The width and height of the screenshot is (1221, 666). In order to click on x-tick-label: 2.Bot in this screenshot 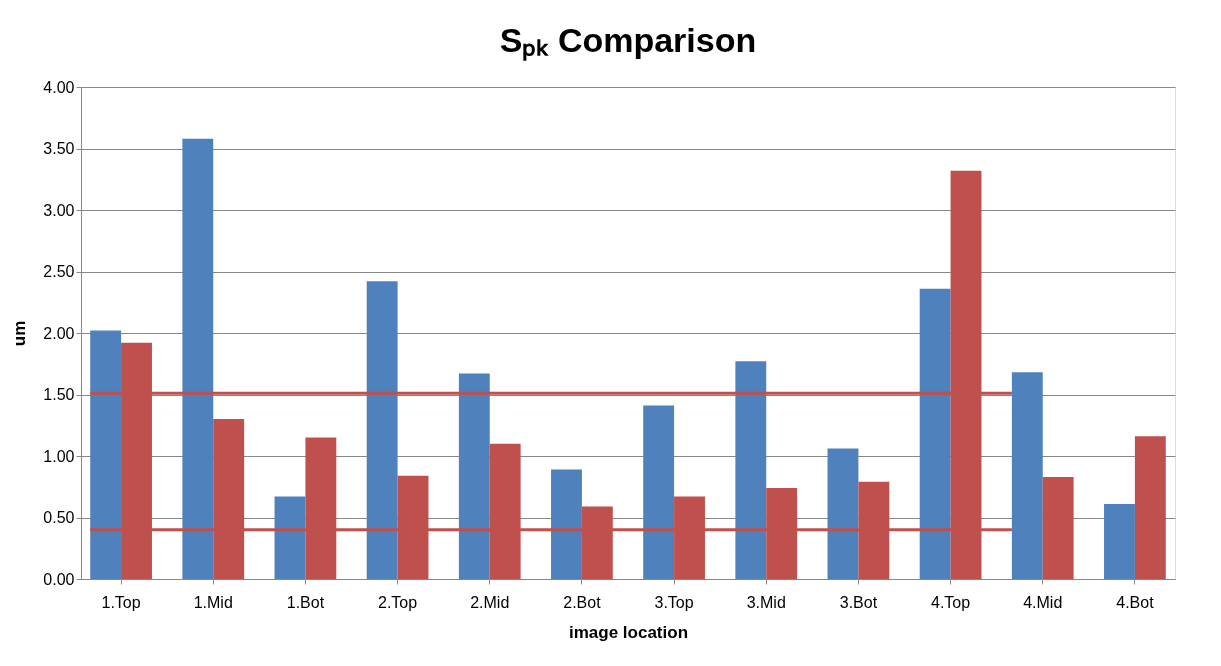, I will do `click(582, 602)`.